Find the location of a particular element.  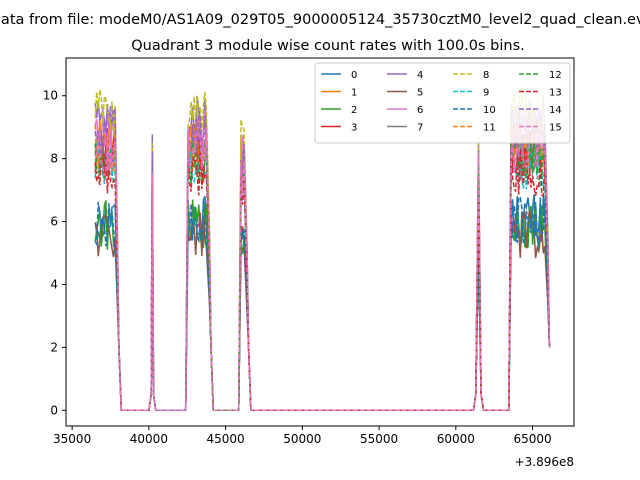

y-tick-label: 6 is located at coordinates (54, 222).